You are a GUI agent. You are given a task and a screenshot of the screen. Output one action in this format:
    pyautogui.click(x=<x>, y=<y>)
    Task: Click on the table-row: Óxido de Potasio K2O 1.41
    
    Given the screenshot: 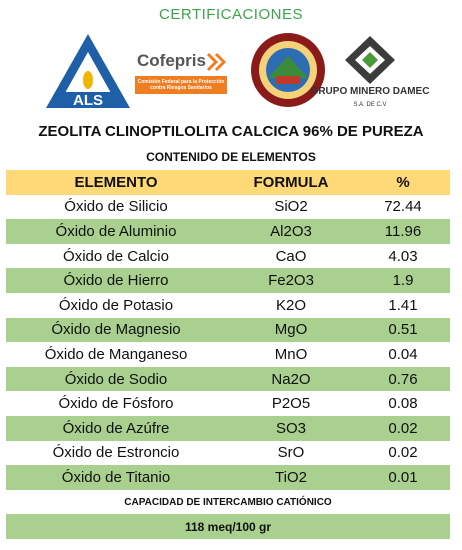 What is the action you would take?
    pyautogui.click(x=228, y=305)
    